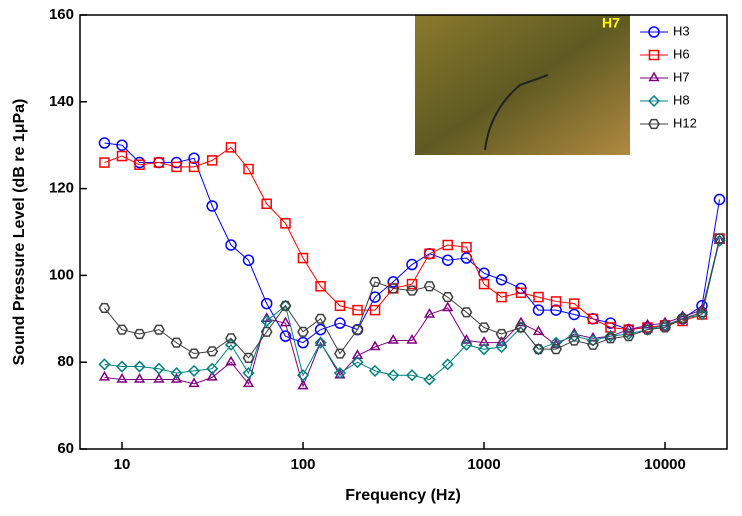 This screenshot has height=516, width=742. I want to click on x-tick-label: 10, so click(122, 464).